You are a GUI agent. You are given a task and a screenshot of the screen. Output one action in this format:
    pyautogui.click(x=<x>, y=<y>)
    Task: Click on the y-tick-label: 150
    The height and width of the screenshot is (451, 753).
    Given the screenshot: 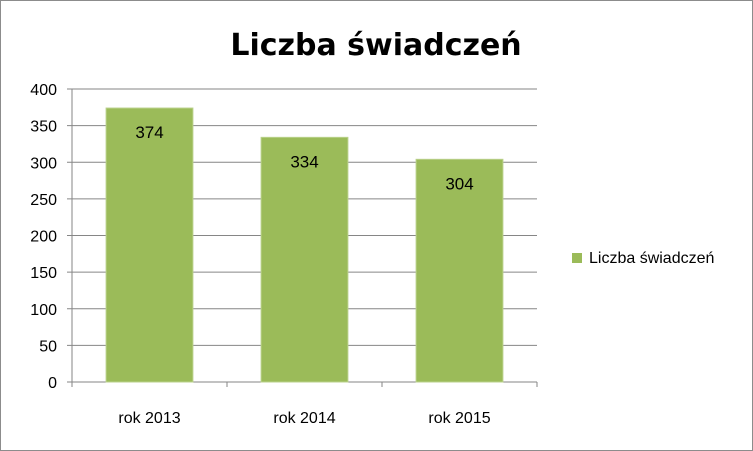 What is the action you would take?
    pyautogui.click(x=43, y=273)
    